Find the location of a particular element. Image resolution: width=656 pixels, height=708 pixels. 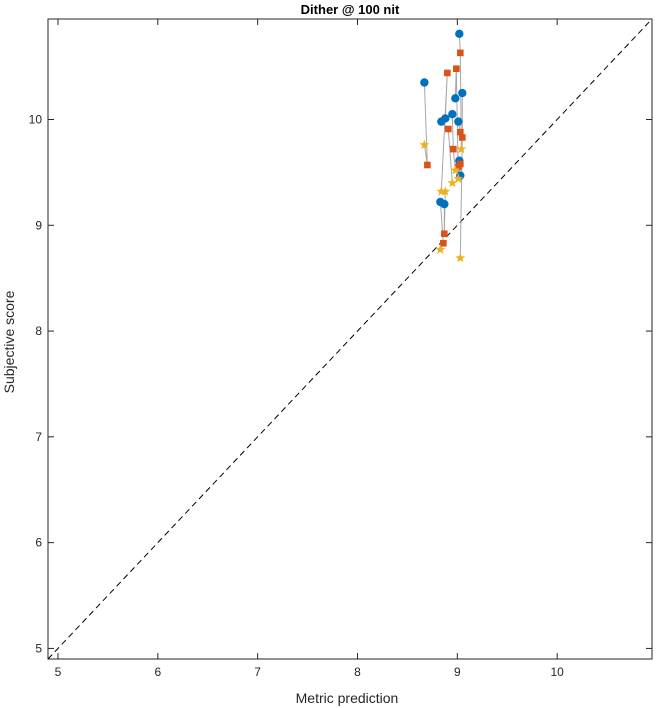

x-axis-title: Metric prediction is located at coordinates (347, 698).